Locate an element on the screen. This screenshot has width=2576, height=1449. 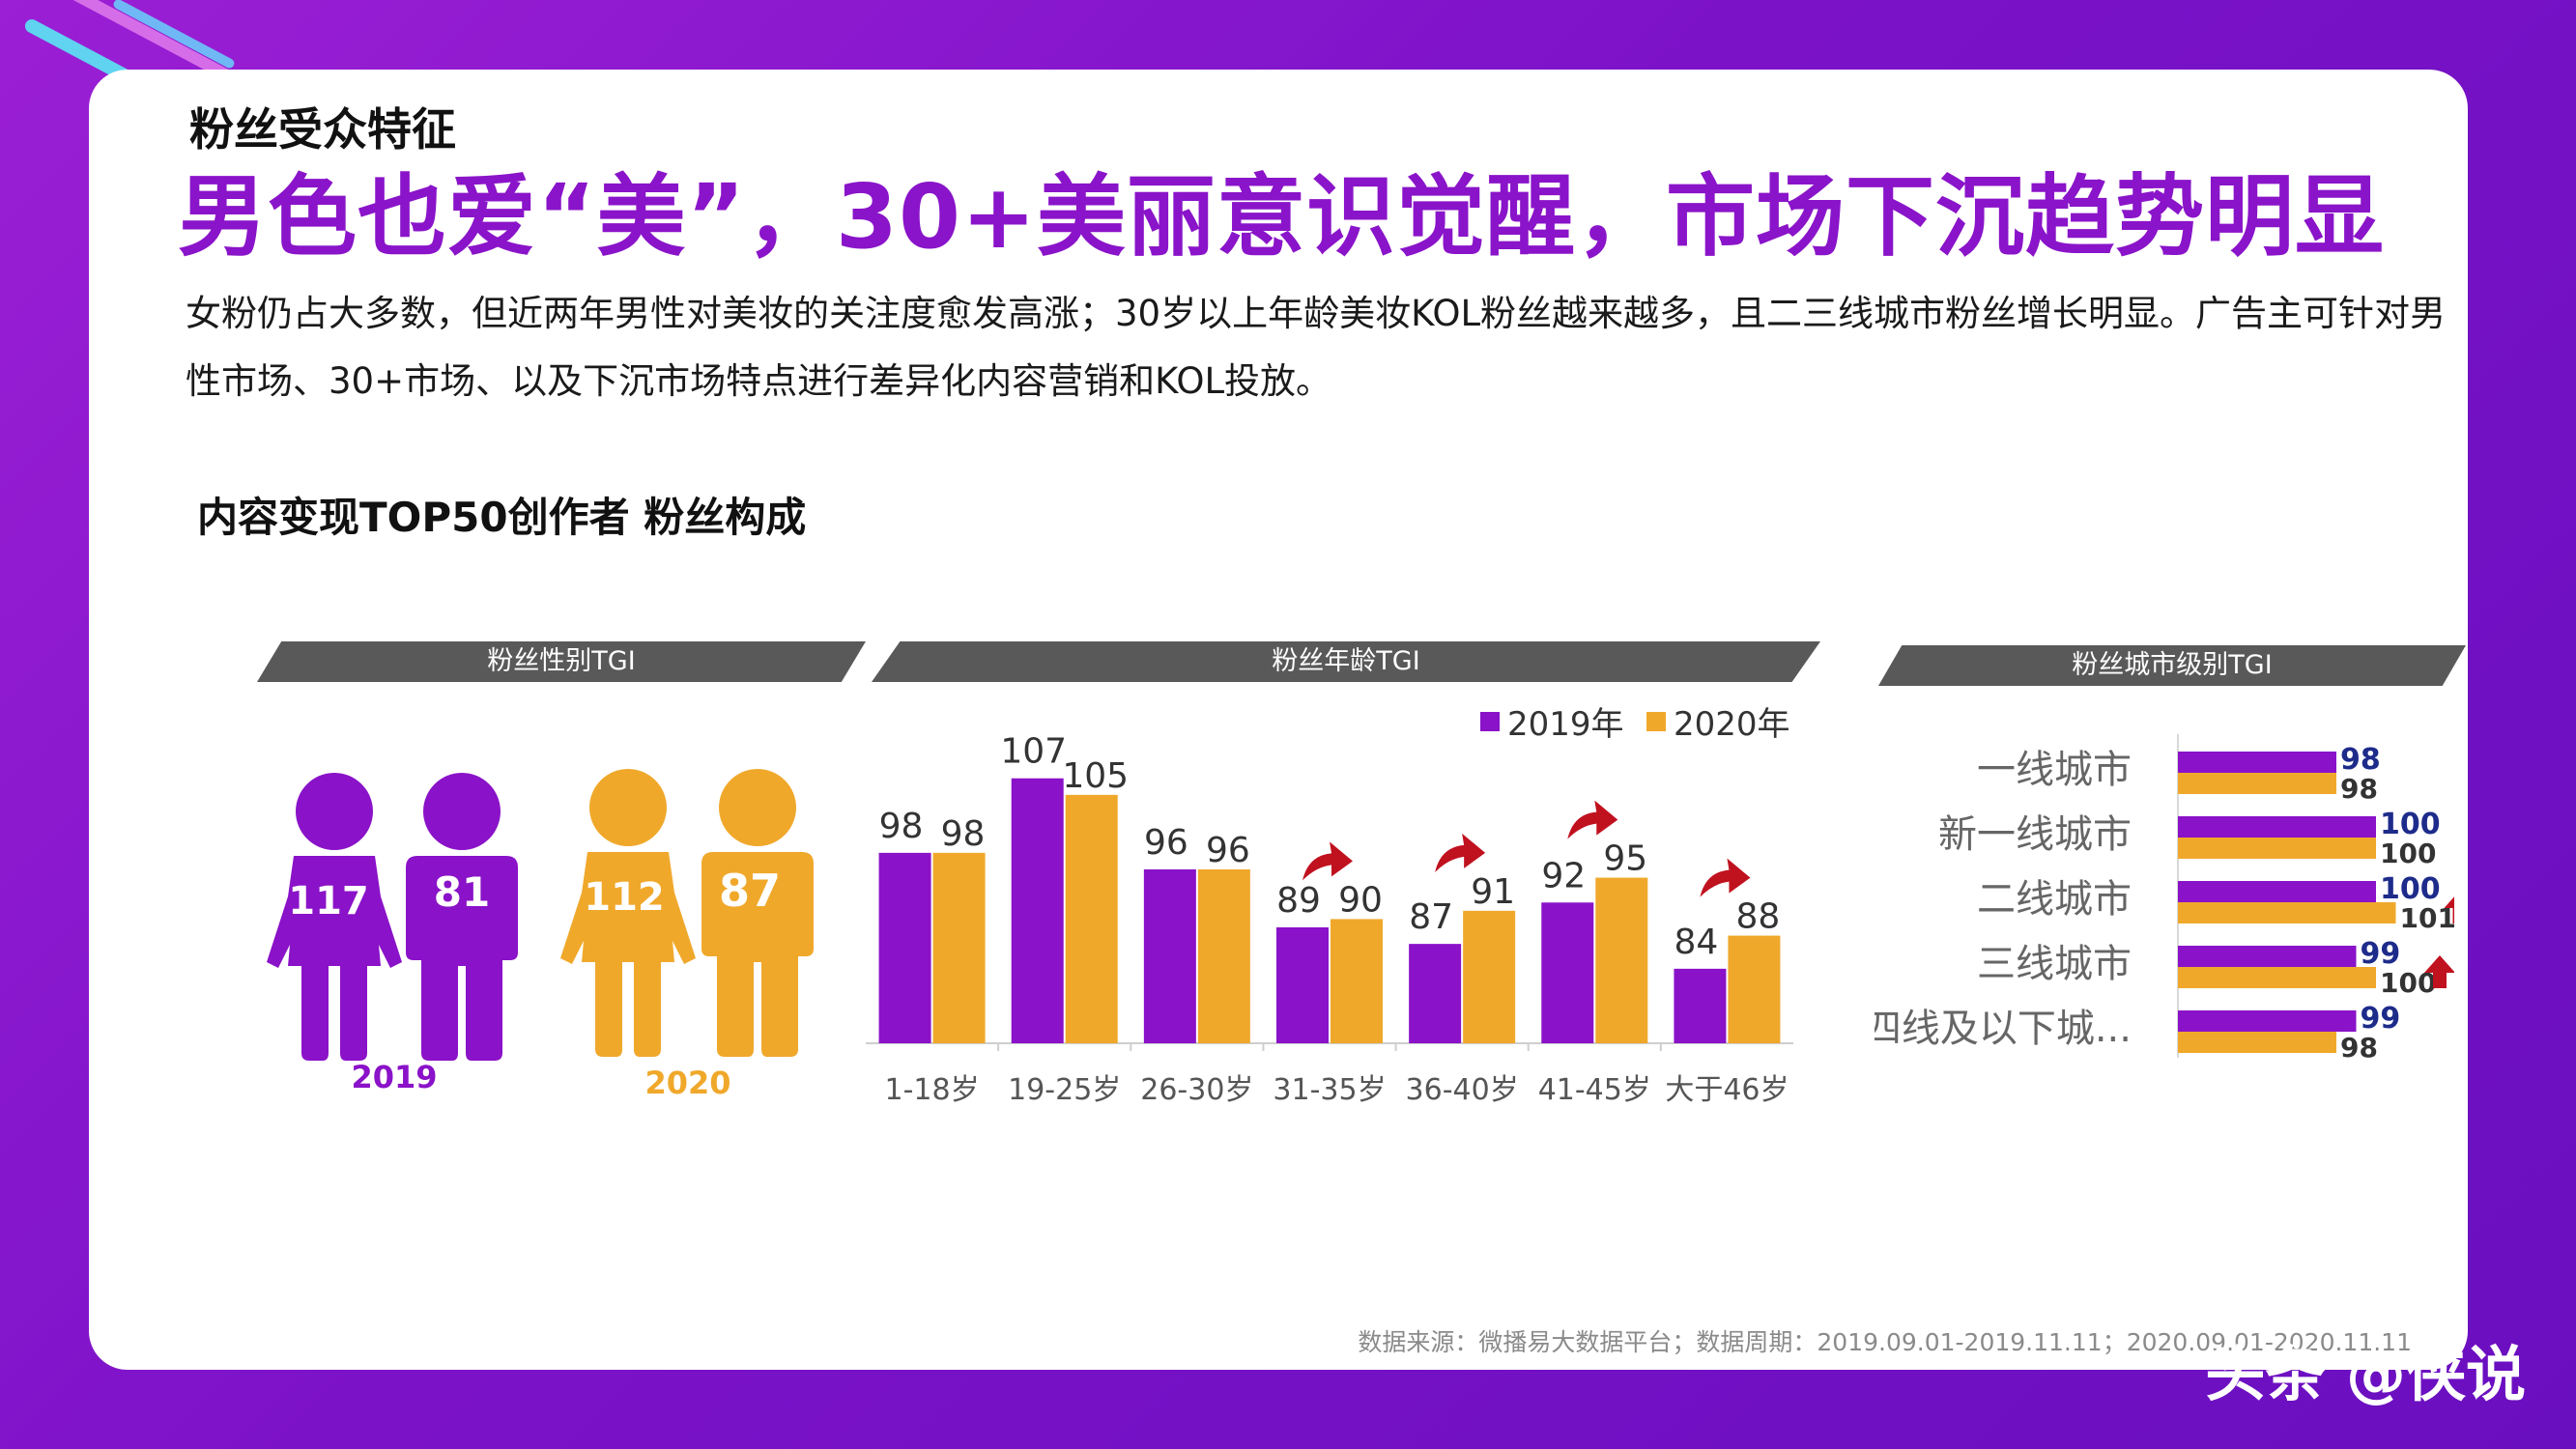
age-value-2019-2: 96 is located at coordinates (1166, 843).